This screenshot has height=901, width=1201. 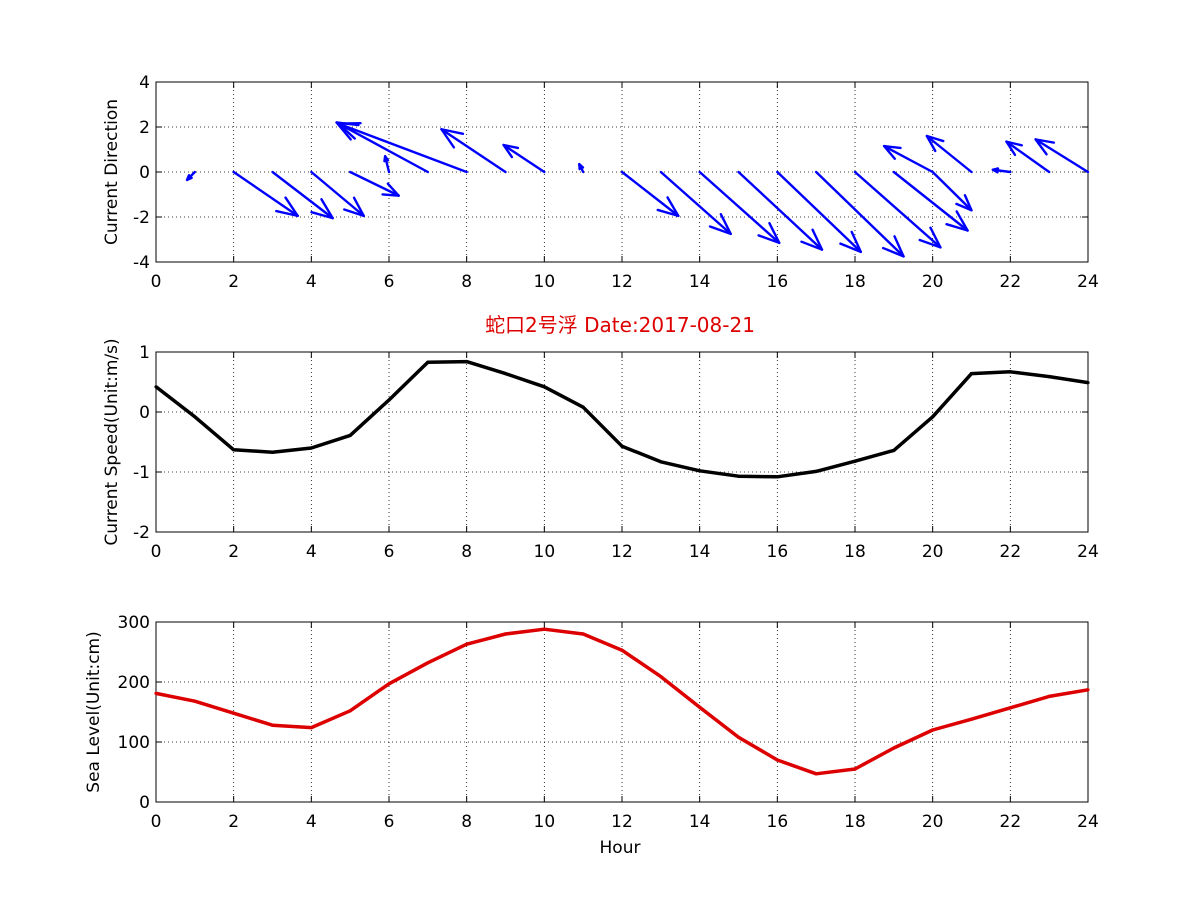 What do you see at coordinates (134, 743) in the screenshot?
I see `y-tick-label: 100` at bounding box center [134, 743].